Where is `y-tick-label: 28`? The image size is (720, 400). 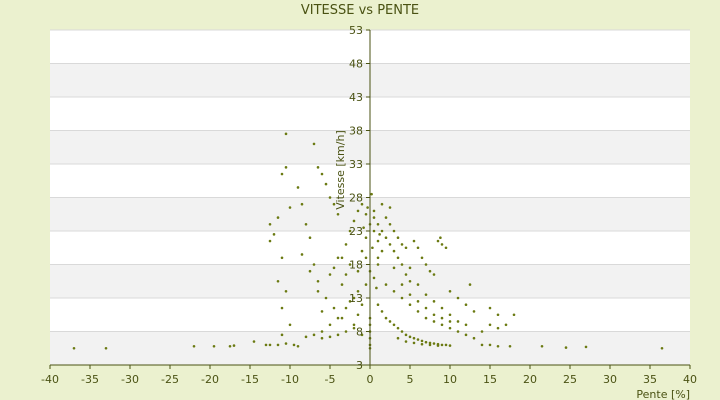 y-tick-label: 28 is located at coordinates (356, 198).